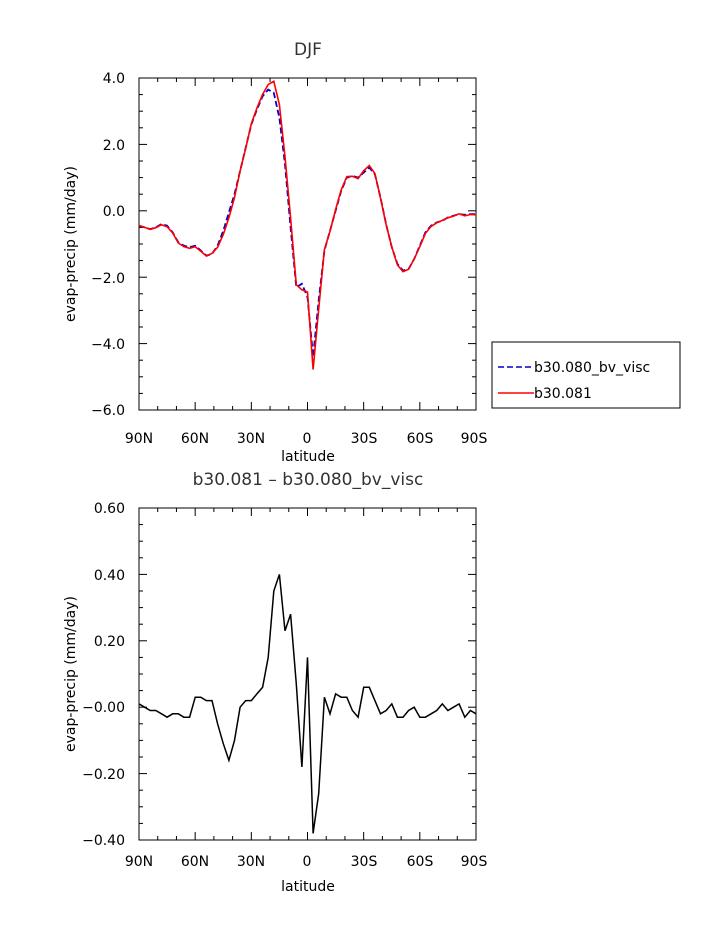 The width and height of the screenshot is (723, 935). Describe the element at coordinates (114, 79) in the screenshot. I see `top-y-tick-label: 4.0` at that location.